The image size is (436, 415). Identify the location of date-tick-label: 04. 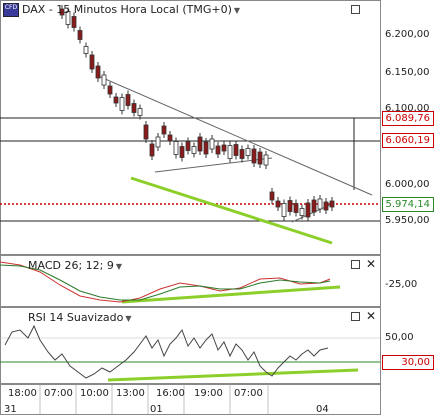
(322, 409).